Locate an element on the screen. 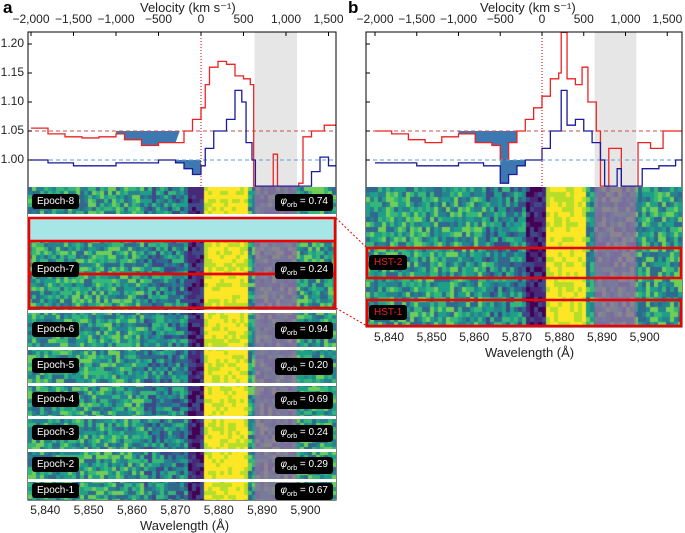  orbital-phase-label: φorb = 0.74 is located at coordinates (304, 202).